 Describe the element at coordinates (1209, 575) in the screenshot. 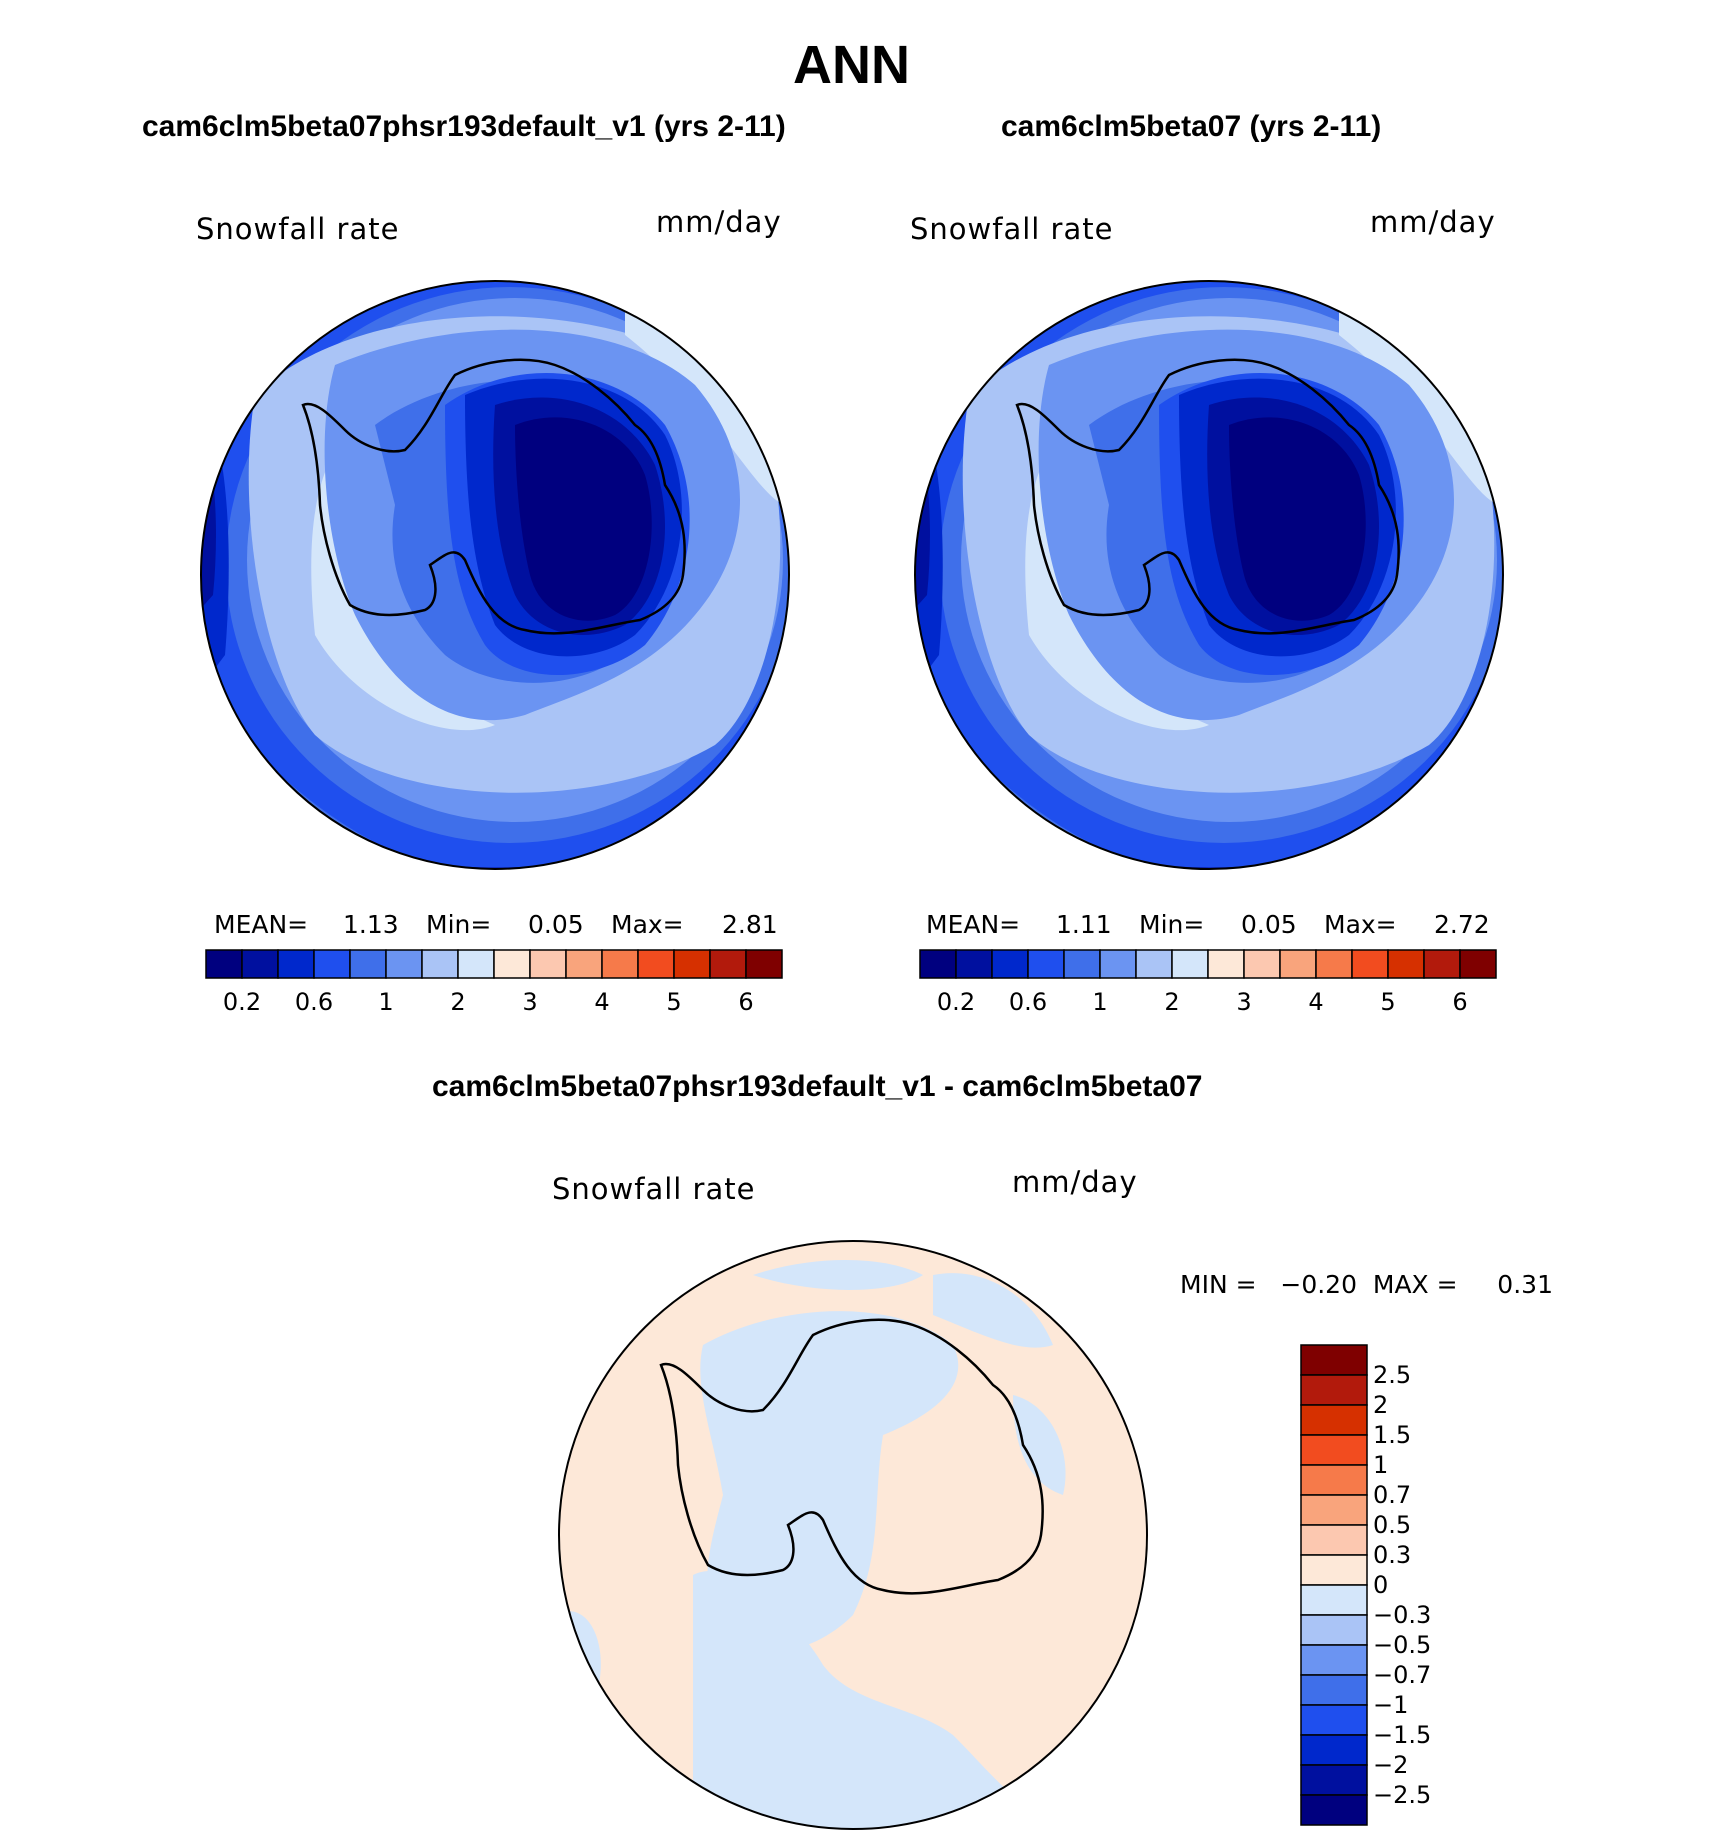

I see `panel2-polar-map` at that location.